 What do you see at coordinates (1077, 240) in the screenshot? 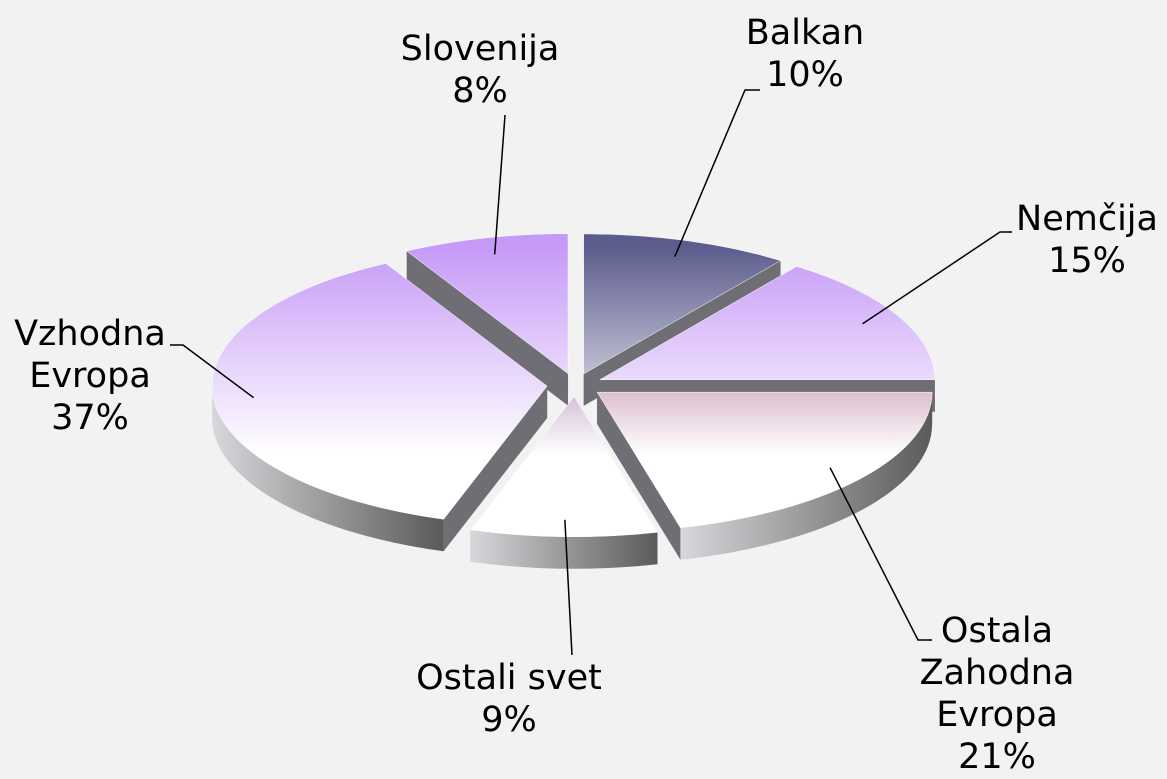
I see `data-label: Nemčija 15%` at bounding box center [1077, 240].